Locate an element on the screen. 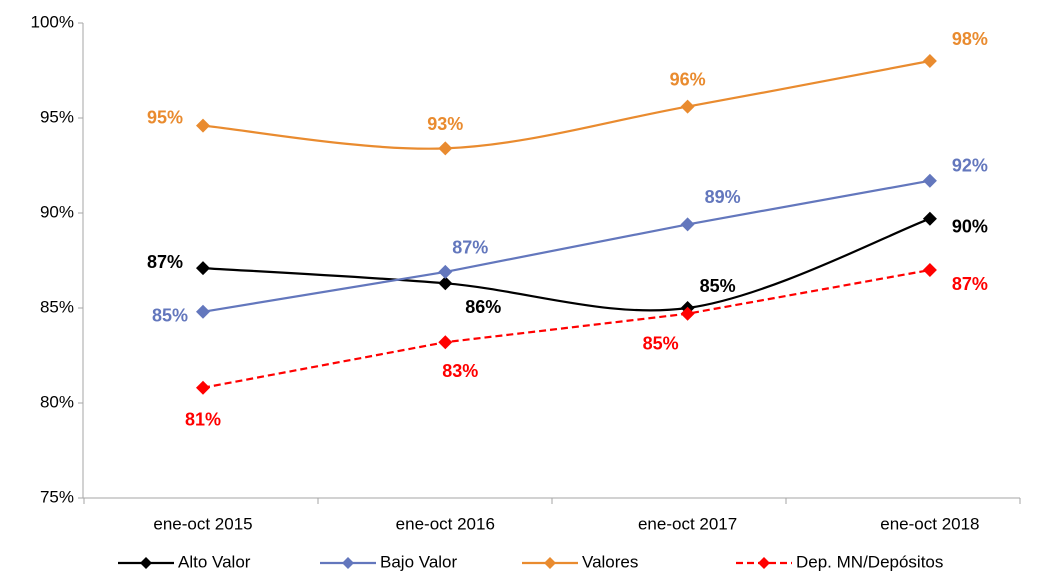  data-label: 89% is located at coordinates (723, 197).